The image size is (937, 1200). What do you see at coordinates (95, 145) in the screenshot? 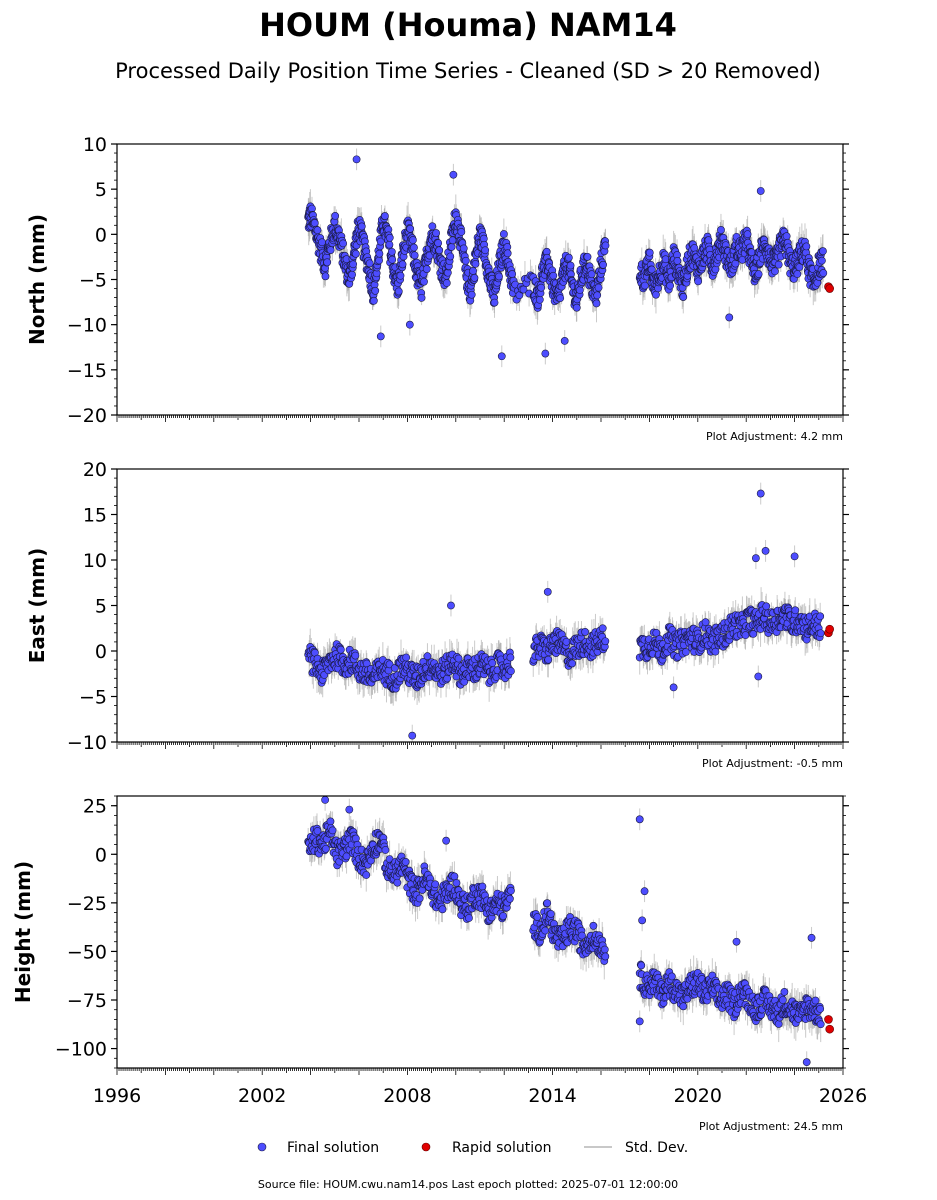
I see `y-tick-label: 10` at bounding box center [95, 145].